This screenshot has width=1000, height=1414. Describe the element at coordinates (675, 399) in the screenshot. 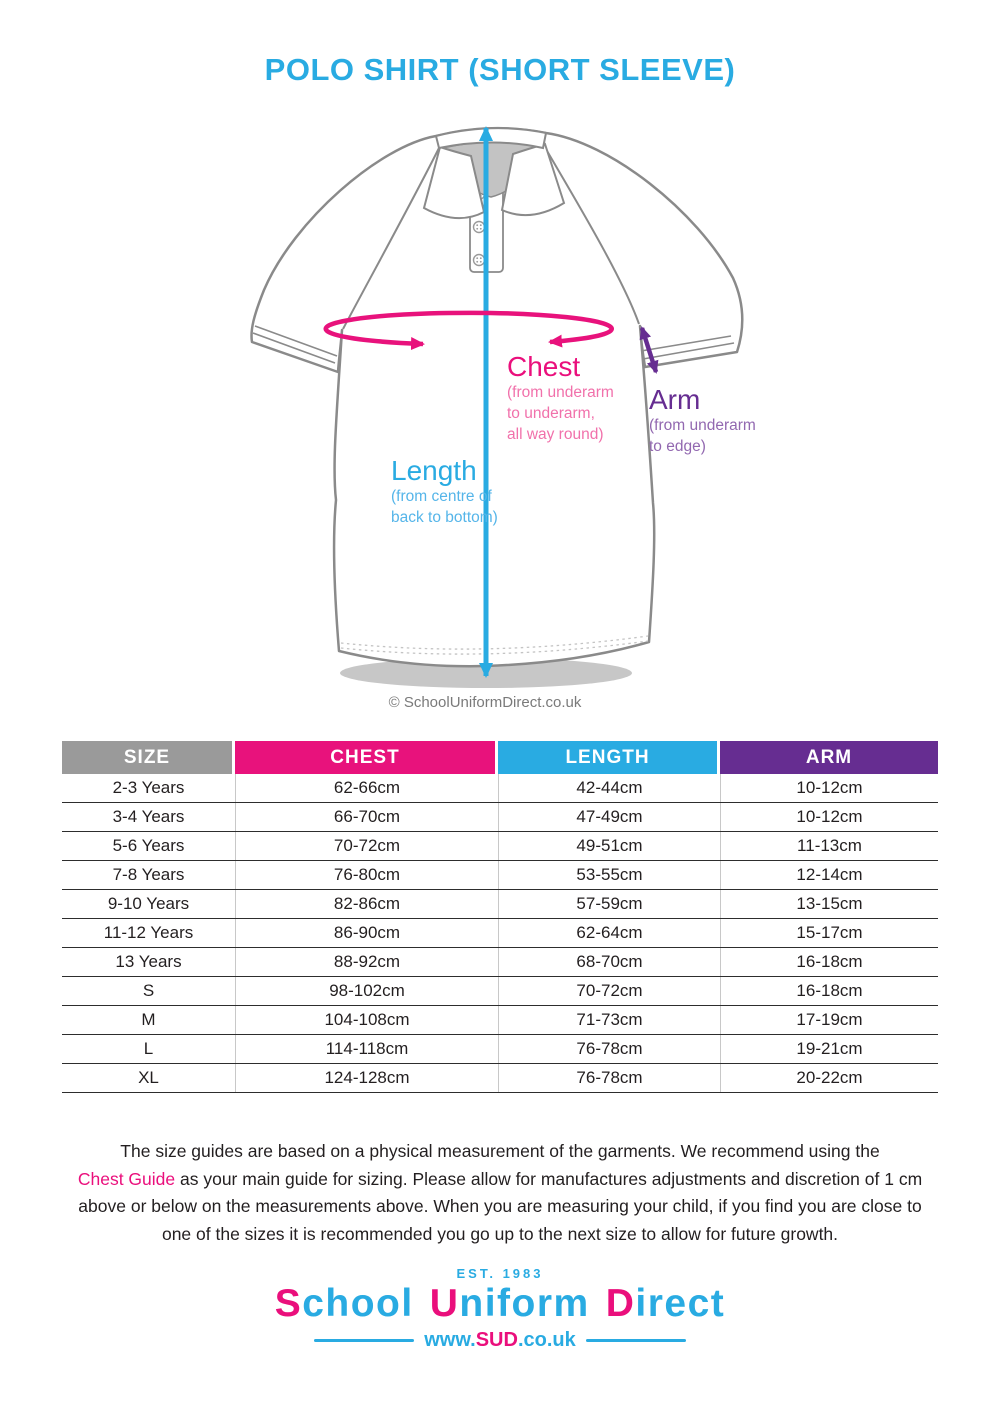

I see `arm-label-title: Arm` at that location.